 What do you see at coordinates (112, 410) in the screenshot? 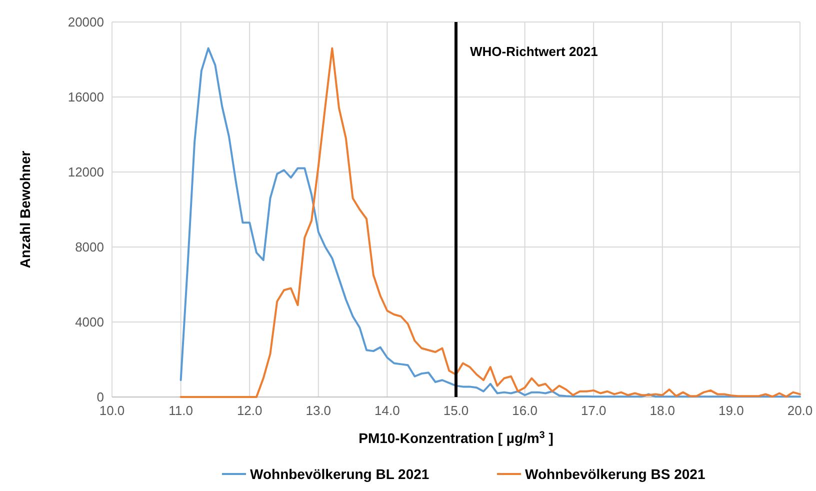
I see `x-tick-label: 10.0` at bounding box center [112, 410].